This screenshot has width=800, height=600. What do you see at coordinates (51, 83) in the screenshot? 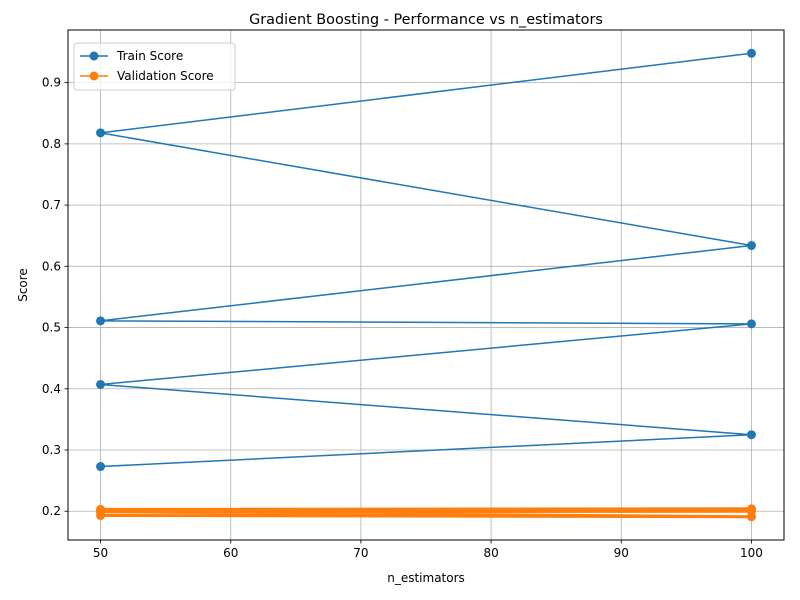
I see `y-tick-label: 0.9` at bounding box center [51, 83].